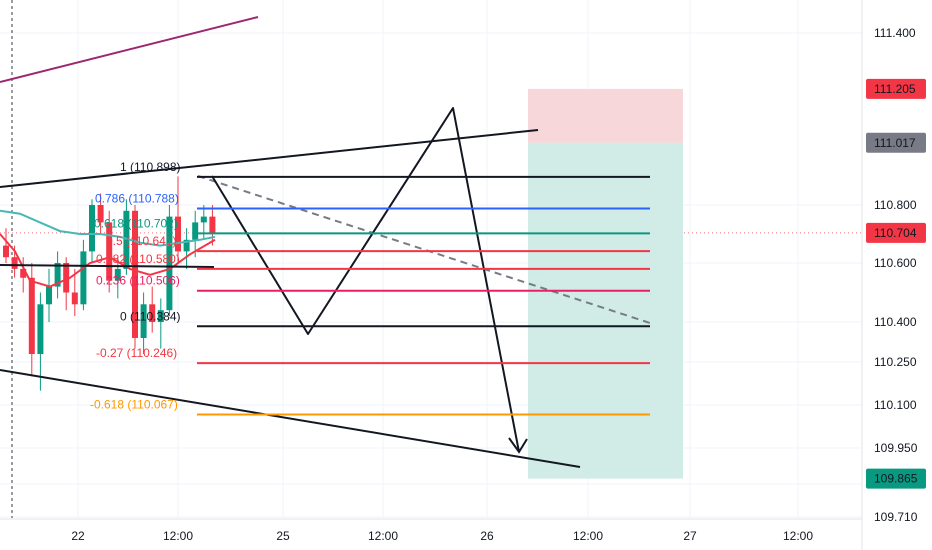  I want to click on price-badge: 109.865, so click(896, 478).